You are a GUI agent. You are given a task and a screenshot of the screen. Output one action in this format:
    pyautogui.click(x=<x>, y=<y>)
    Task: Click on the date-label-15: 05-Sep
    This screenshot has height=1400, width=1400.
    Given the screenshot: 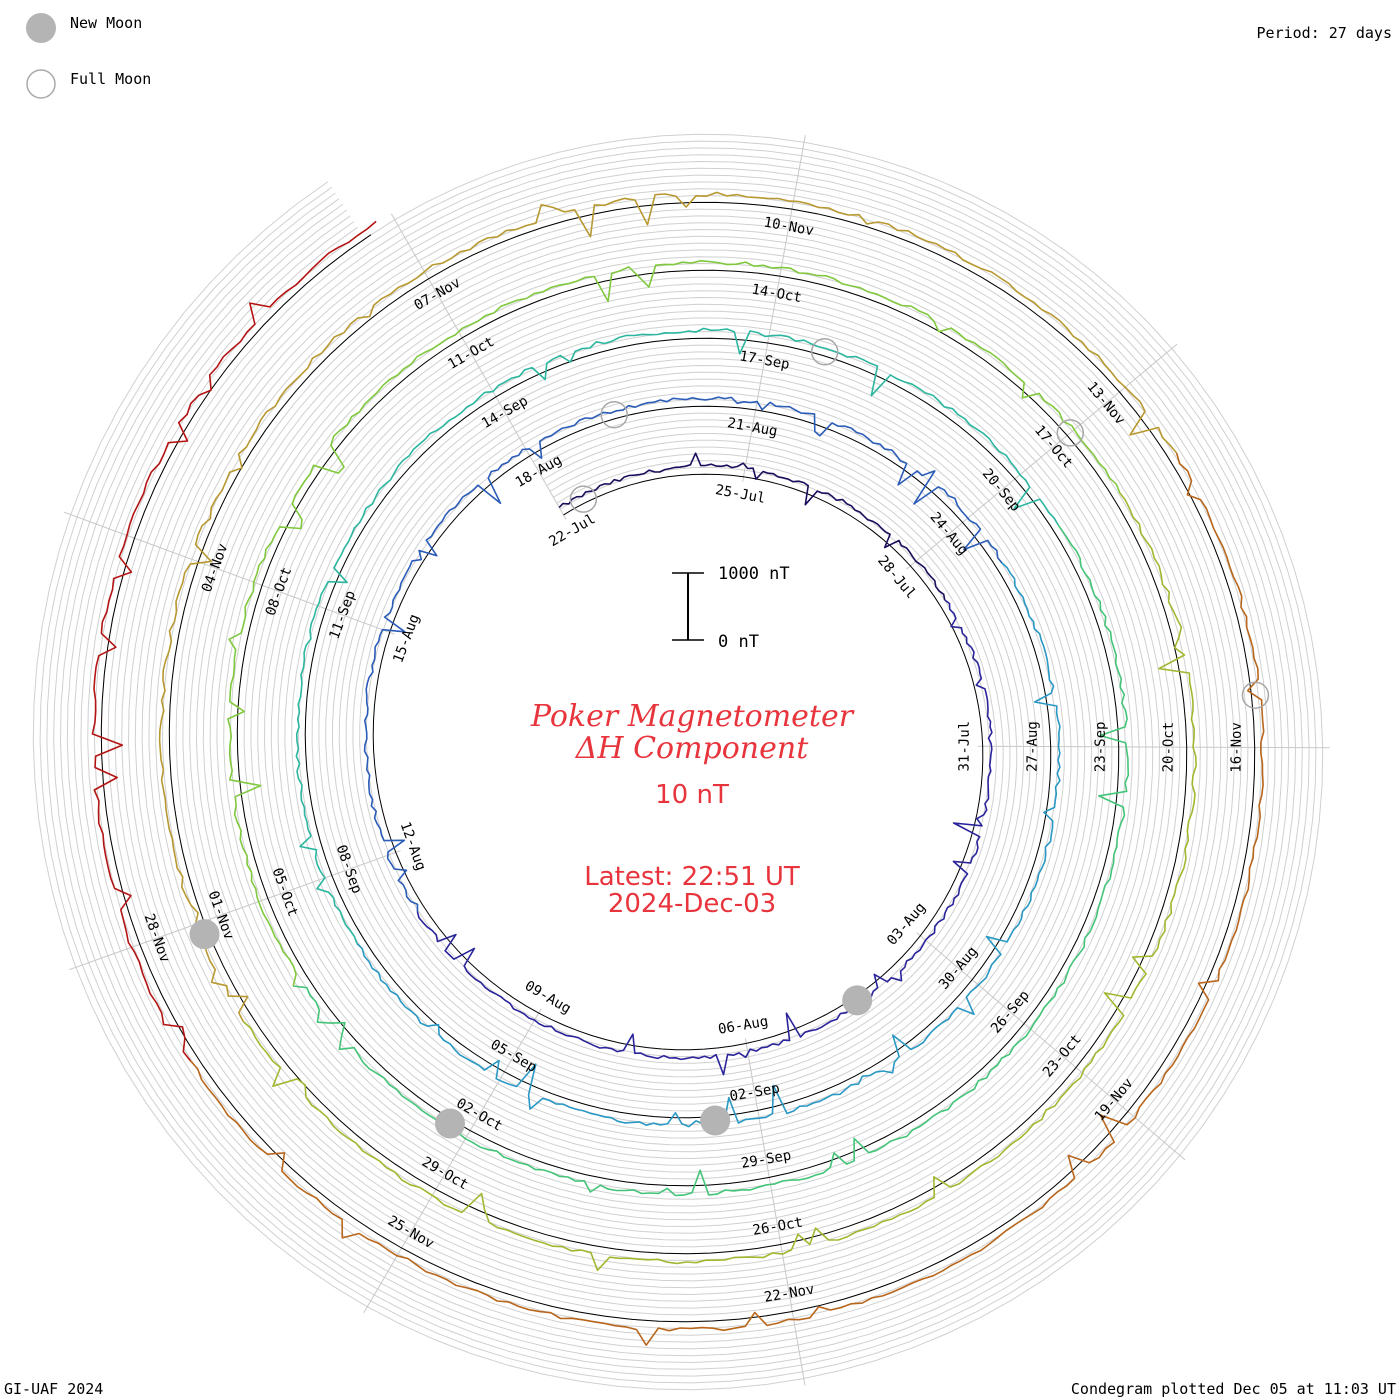 What is the action you would take?
    pyautogui.click(x=514, y=1056)
    